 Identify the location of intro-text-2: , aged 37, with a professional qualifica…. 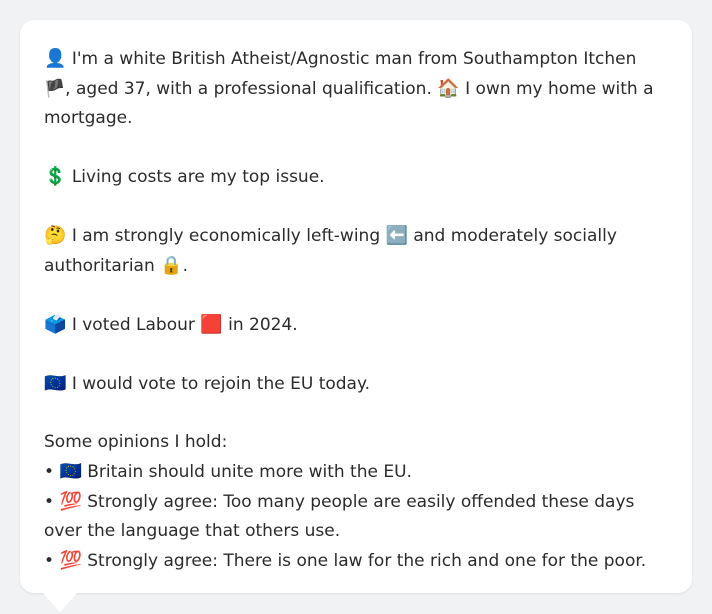
(251, 89).